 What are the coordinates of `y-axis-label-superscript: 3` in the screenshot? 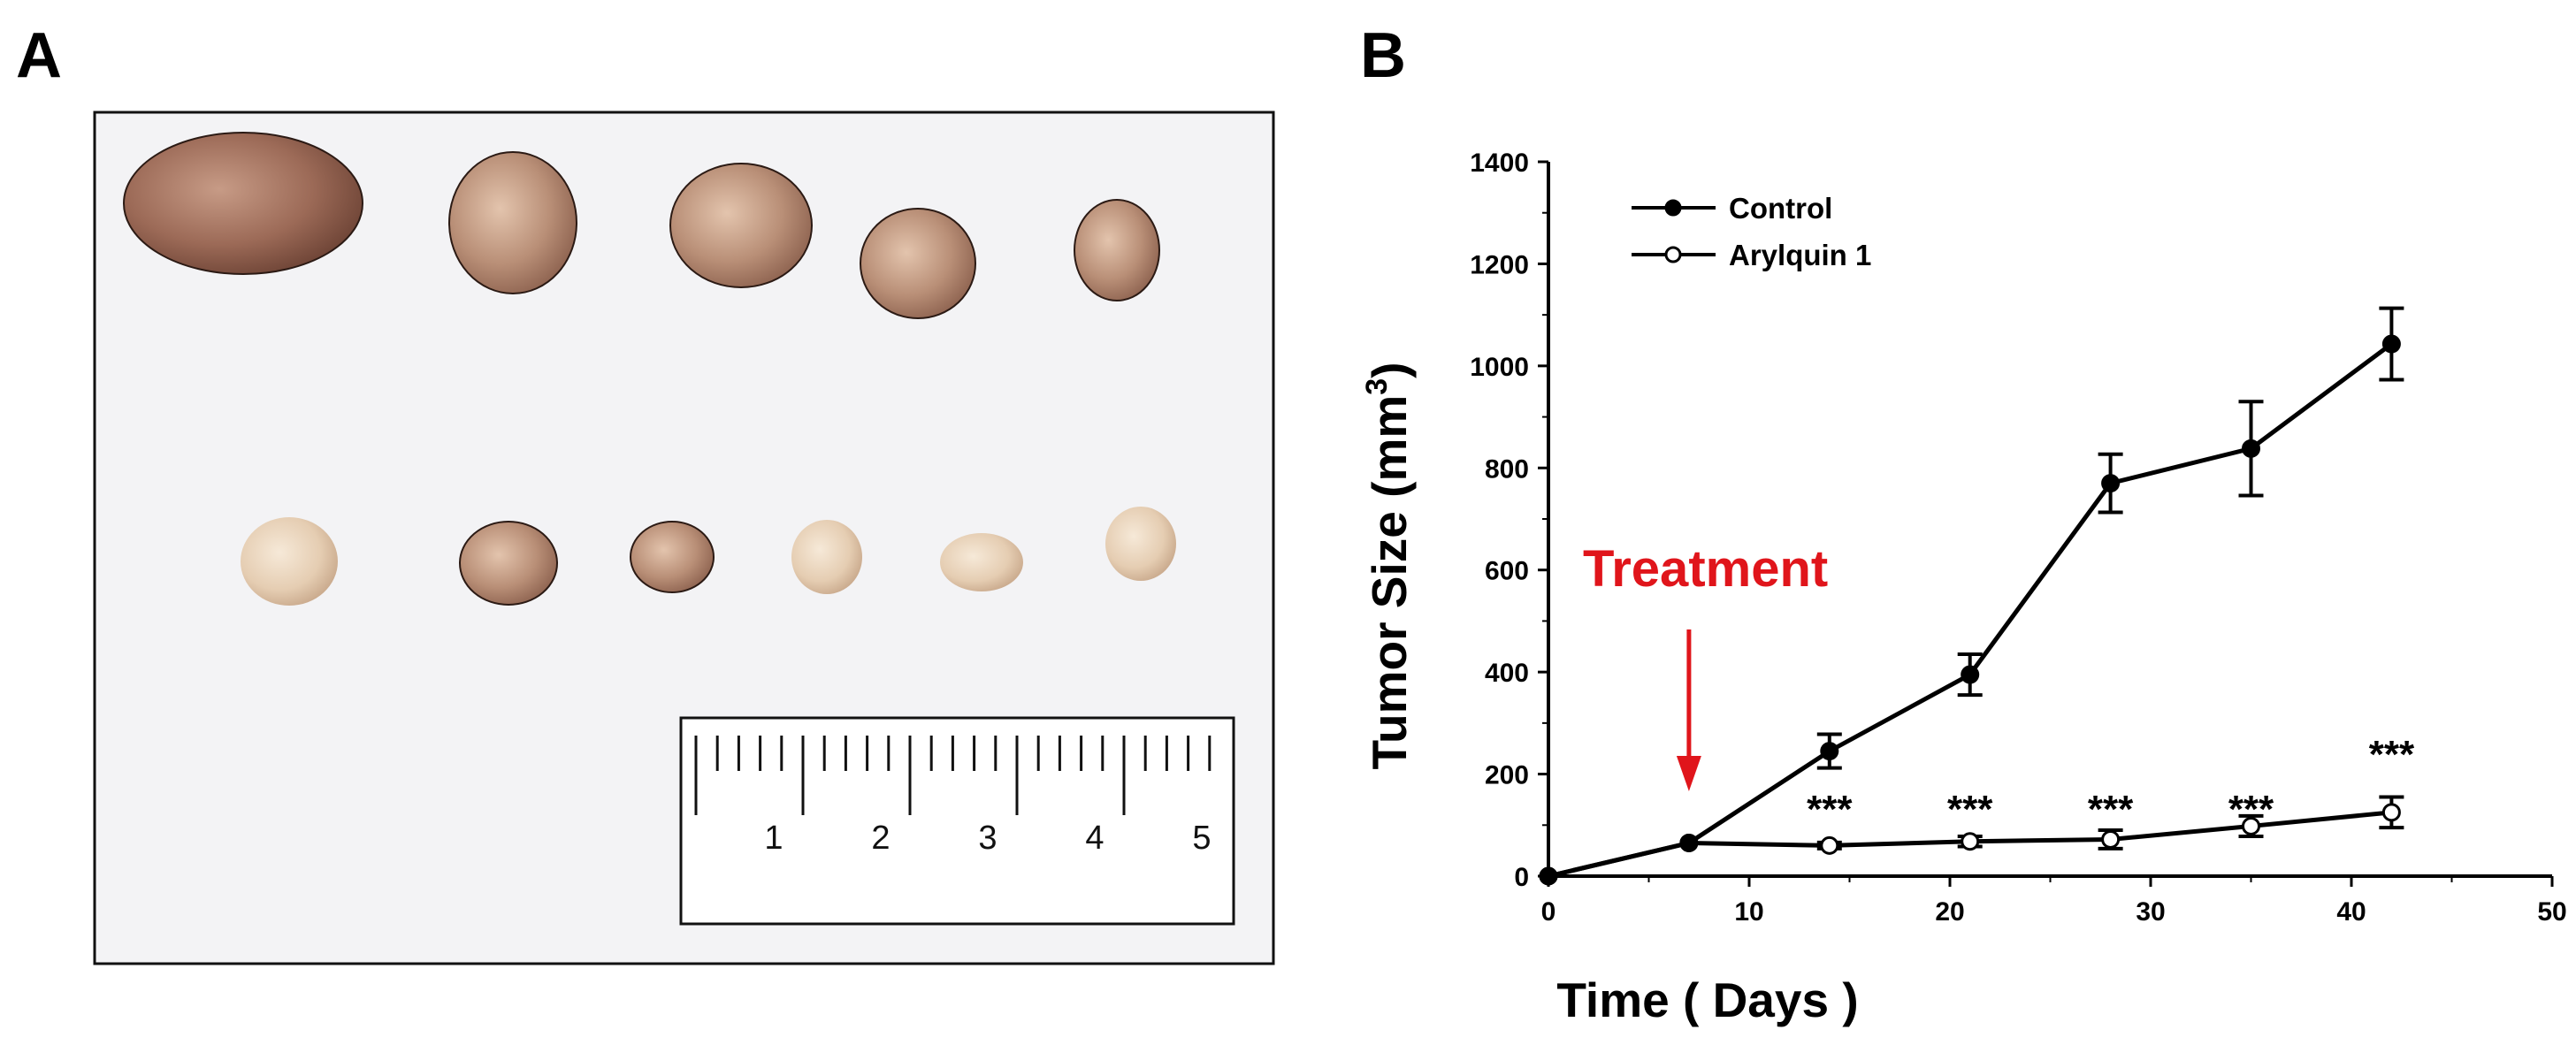 It's located at (1377, 386).